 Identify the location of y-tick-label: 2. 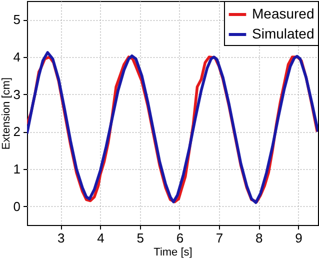
(16, 132).